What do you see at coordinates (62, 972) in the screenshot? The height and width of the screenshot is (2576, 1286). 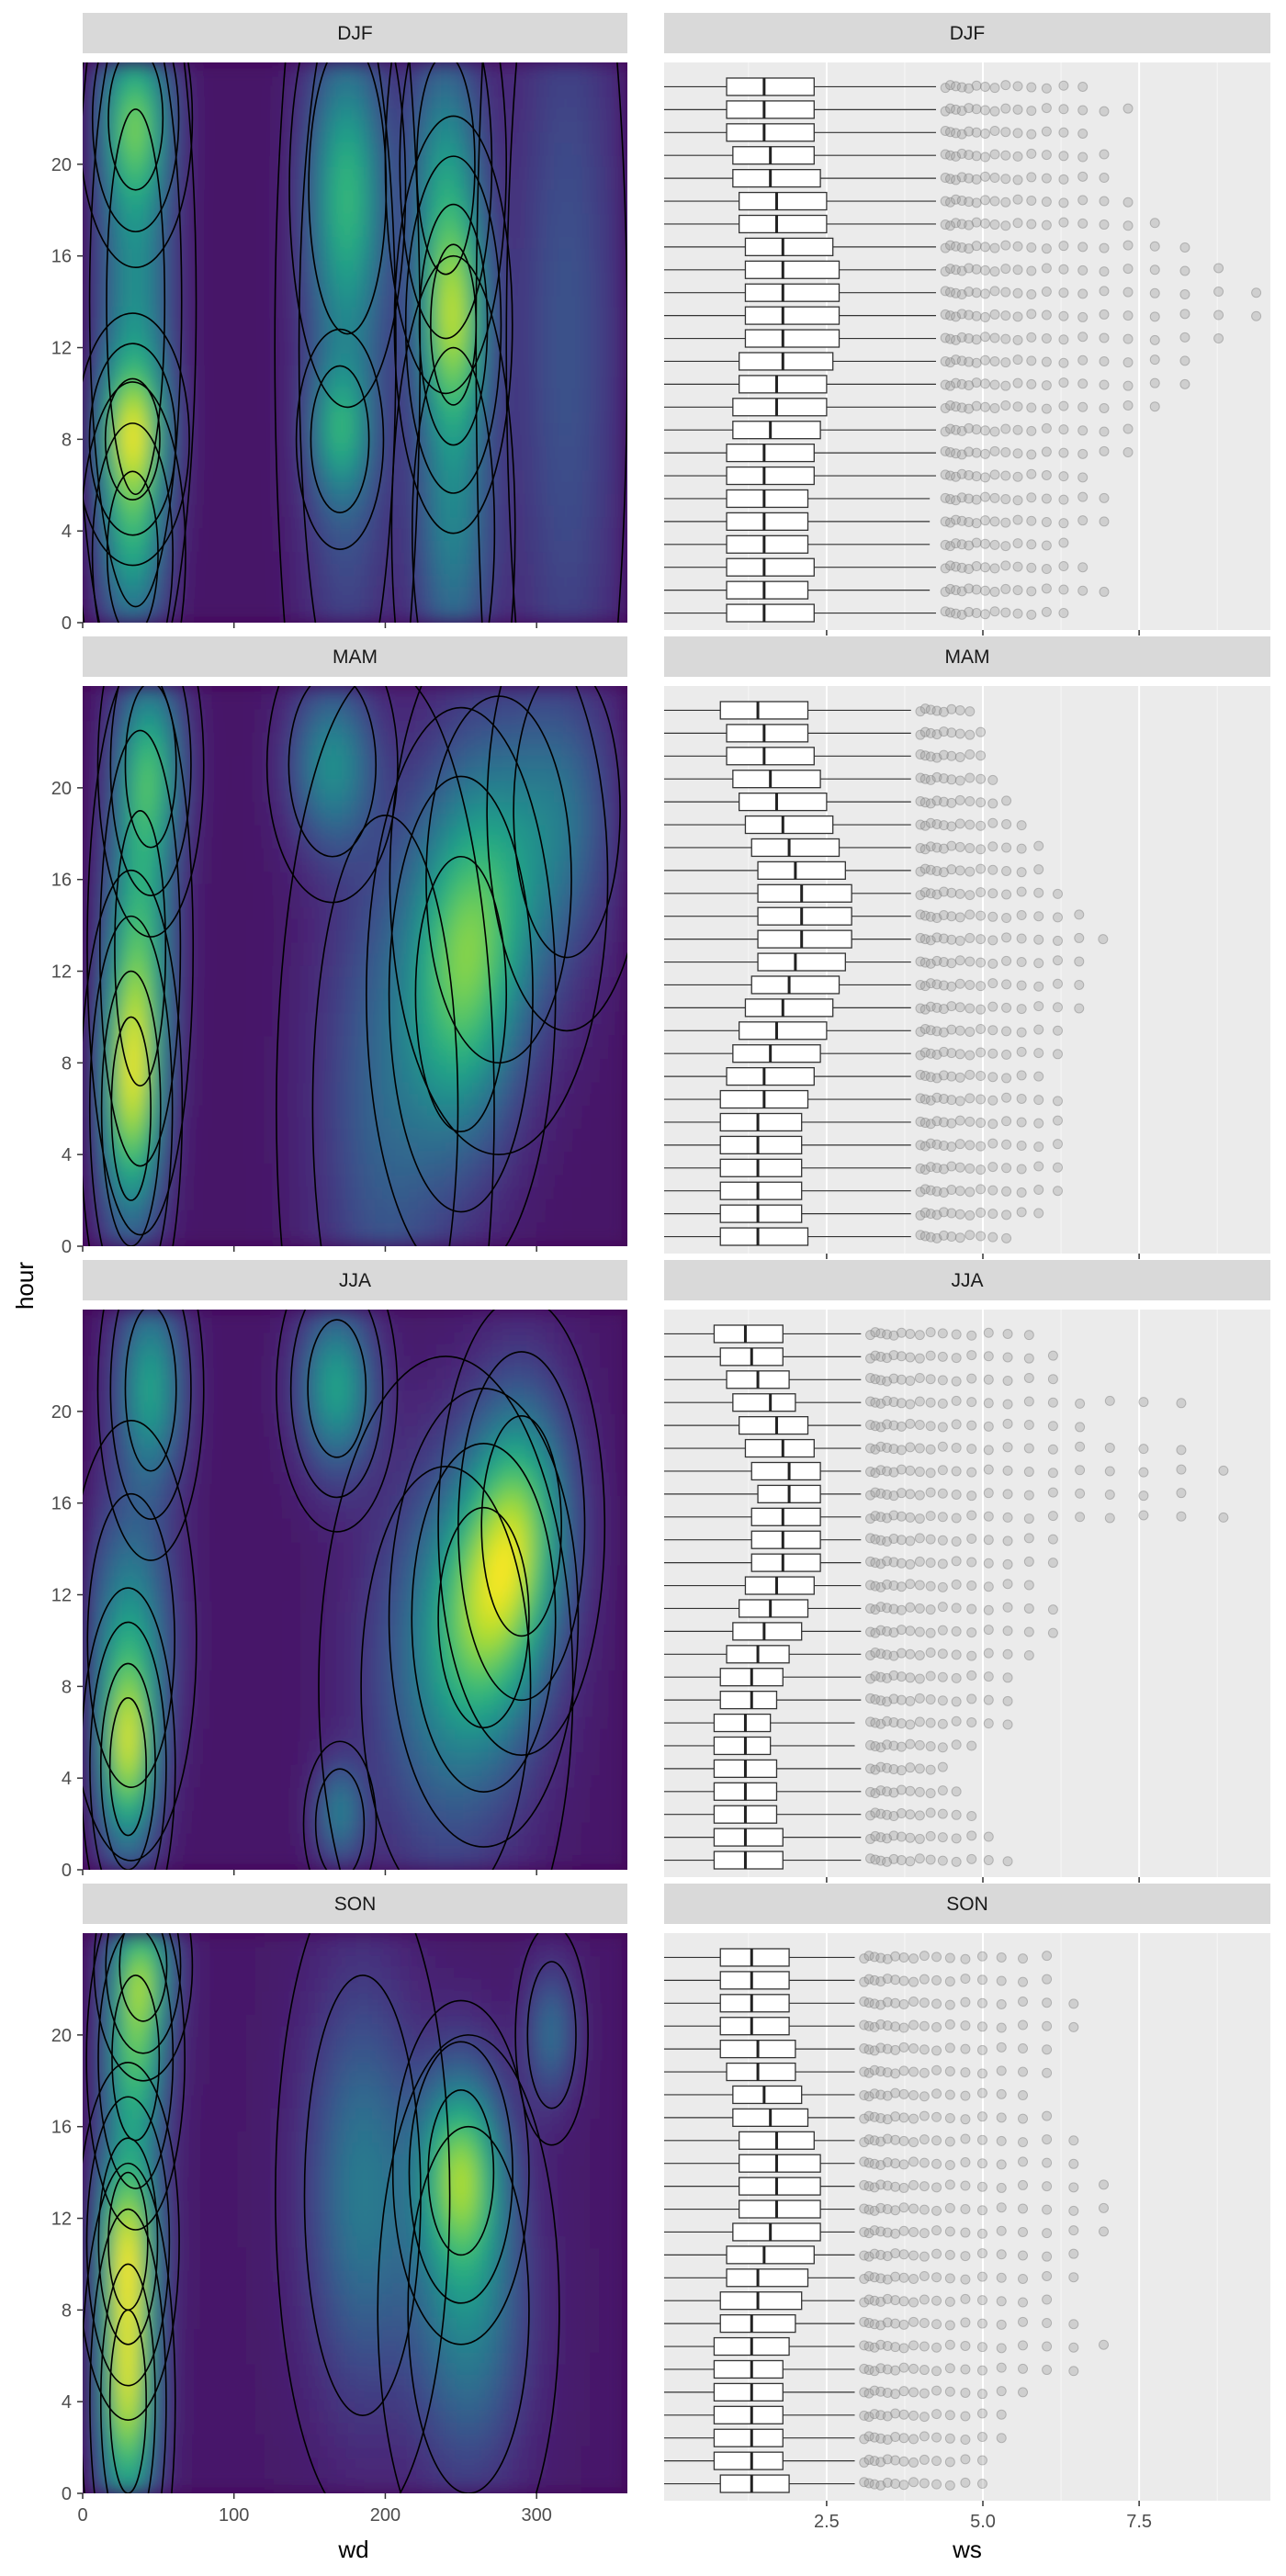 I see `y-tick-label: 12` at bounding box center [62, 972].